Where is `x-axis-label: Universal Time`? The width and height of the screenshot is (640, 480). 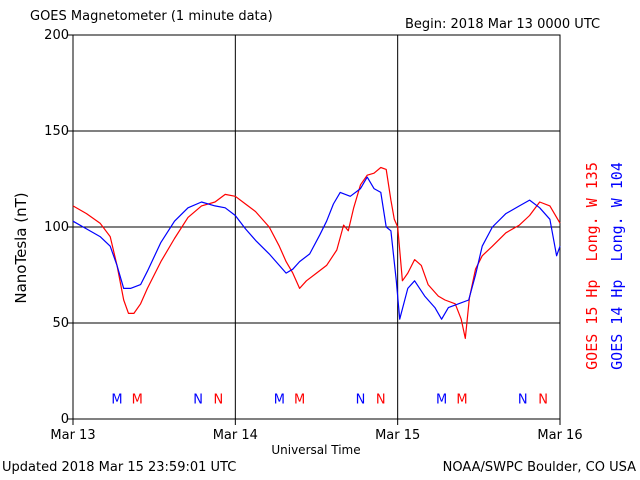 x-axis-label: Universal Time is located at coordinates (315, 450).